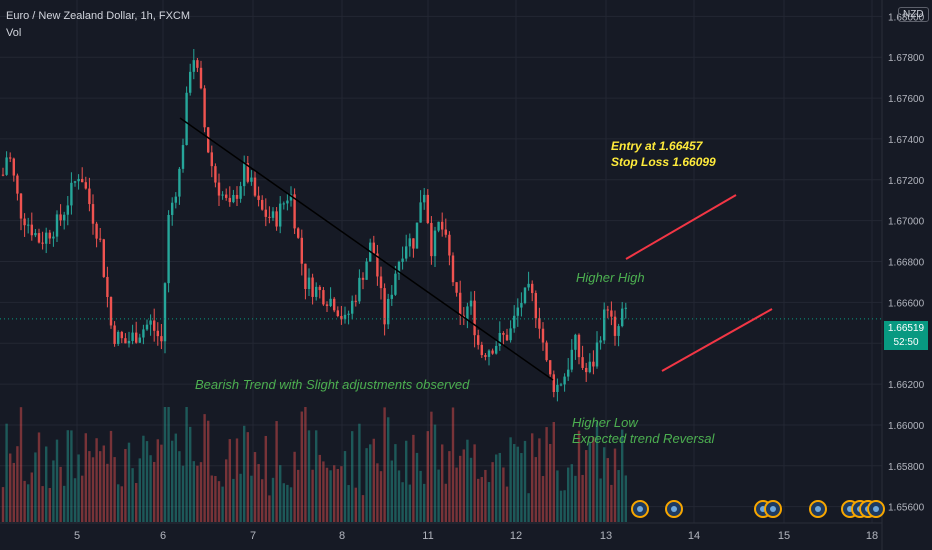  I want to click on y-tick-label: 1.66200, so click(906, 385).